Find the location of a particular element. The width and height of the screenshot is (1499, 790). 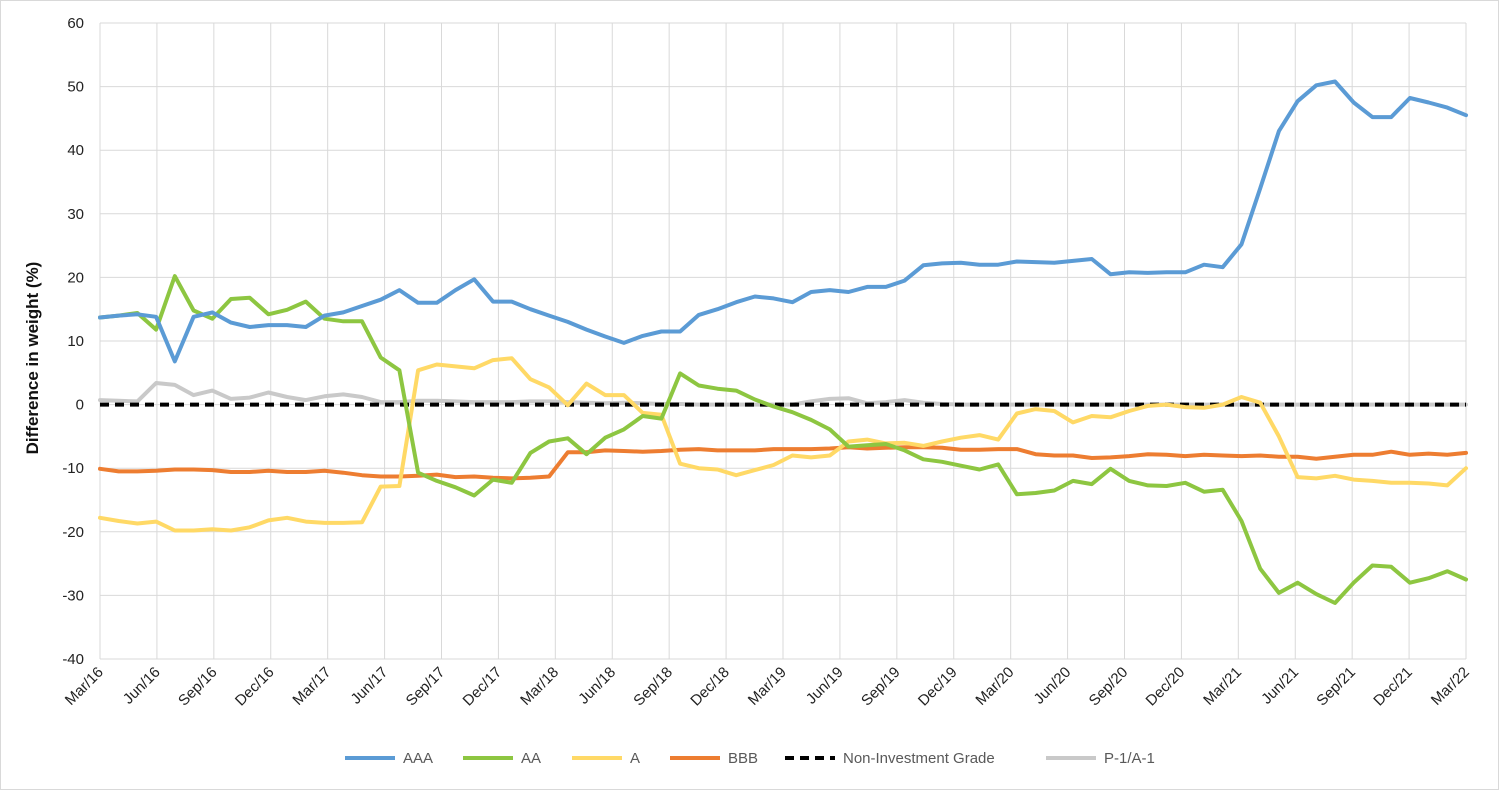

x-tick-label: Mar/20 is located at coordinates (994, 686).